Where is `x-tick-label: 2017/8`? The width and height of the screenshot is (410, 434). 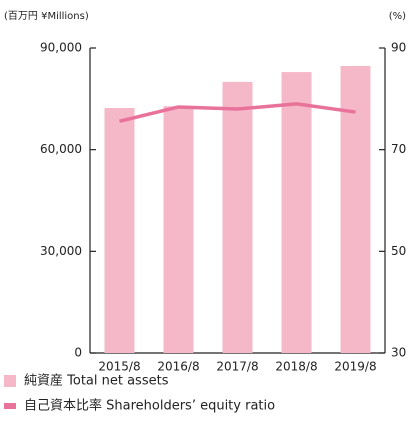 x-tick-label: 2017/8 is located at coordinates (237, 367).